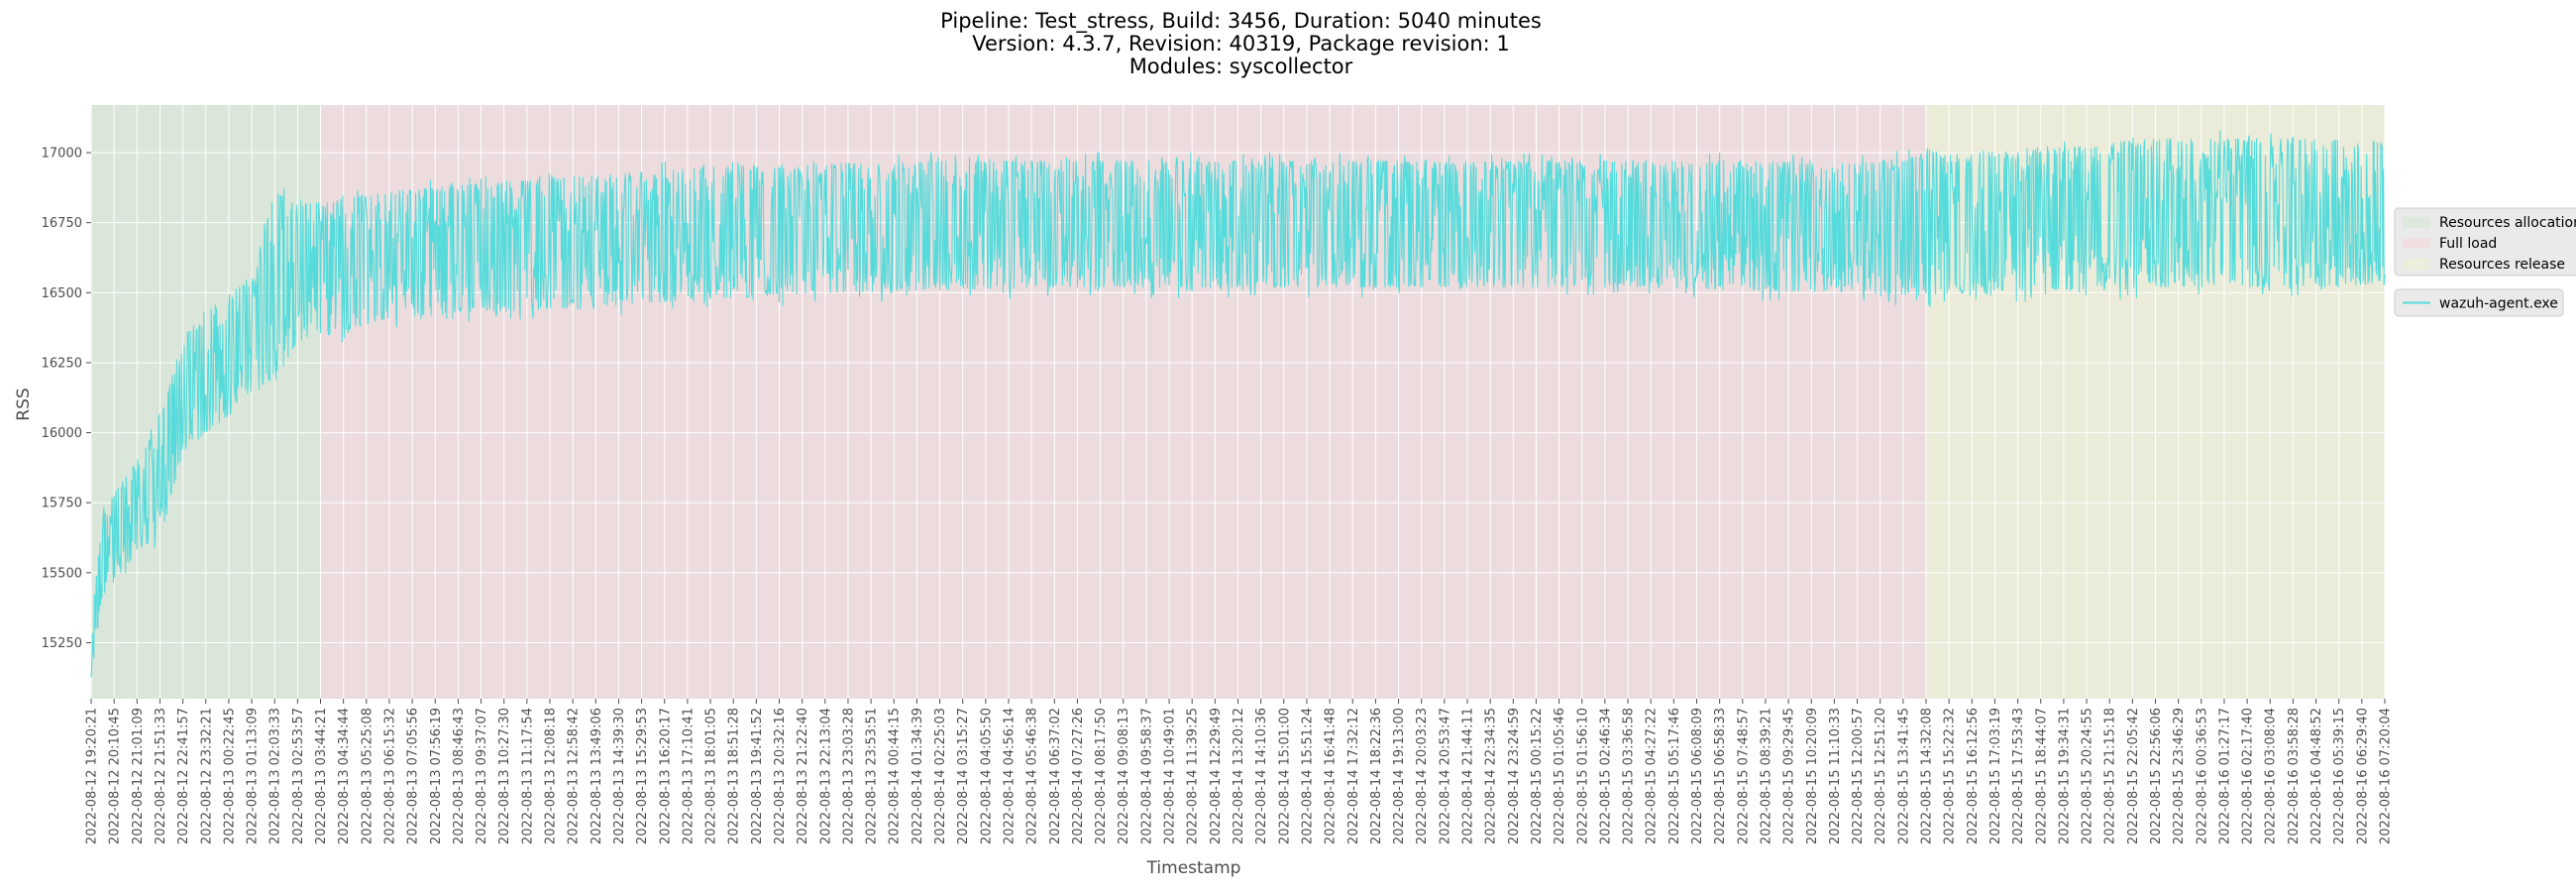 The width and height of the screenshot is (2576, 892). Describe the element at coordinates (161, 776) in the screenshot. I see `x-tick-label: 2022-08-12 21:51:33` at that location.